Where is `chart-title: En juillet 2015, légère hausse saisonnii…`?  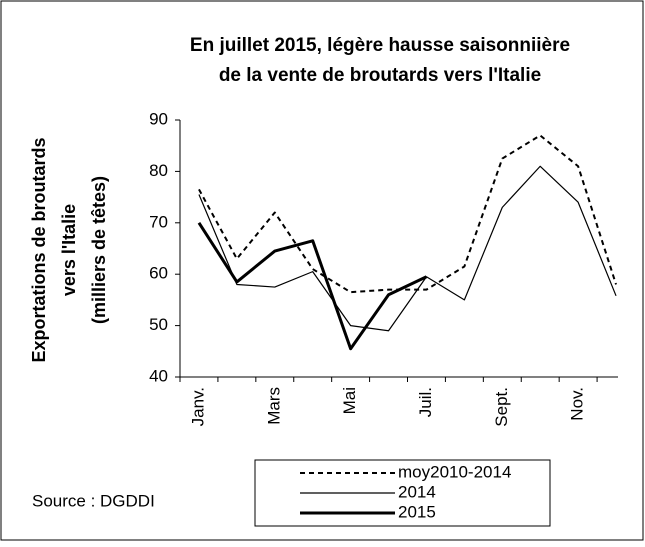
chart-title: En juillet 2015, légère hausse saisonnii… is located at coordinates (380, 45).